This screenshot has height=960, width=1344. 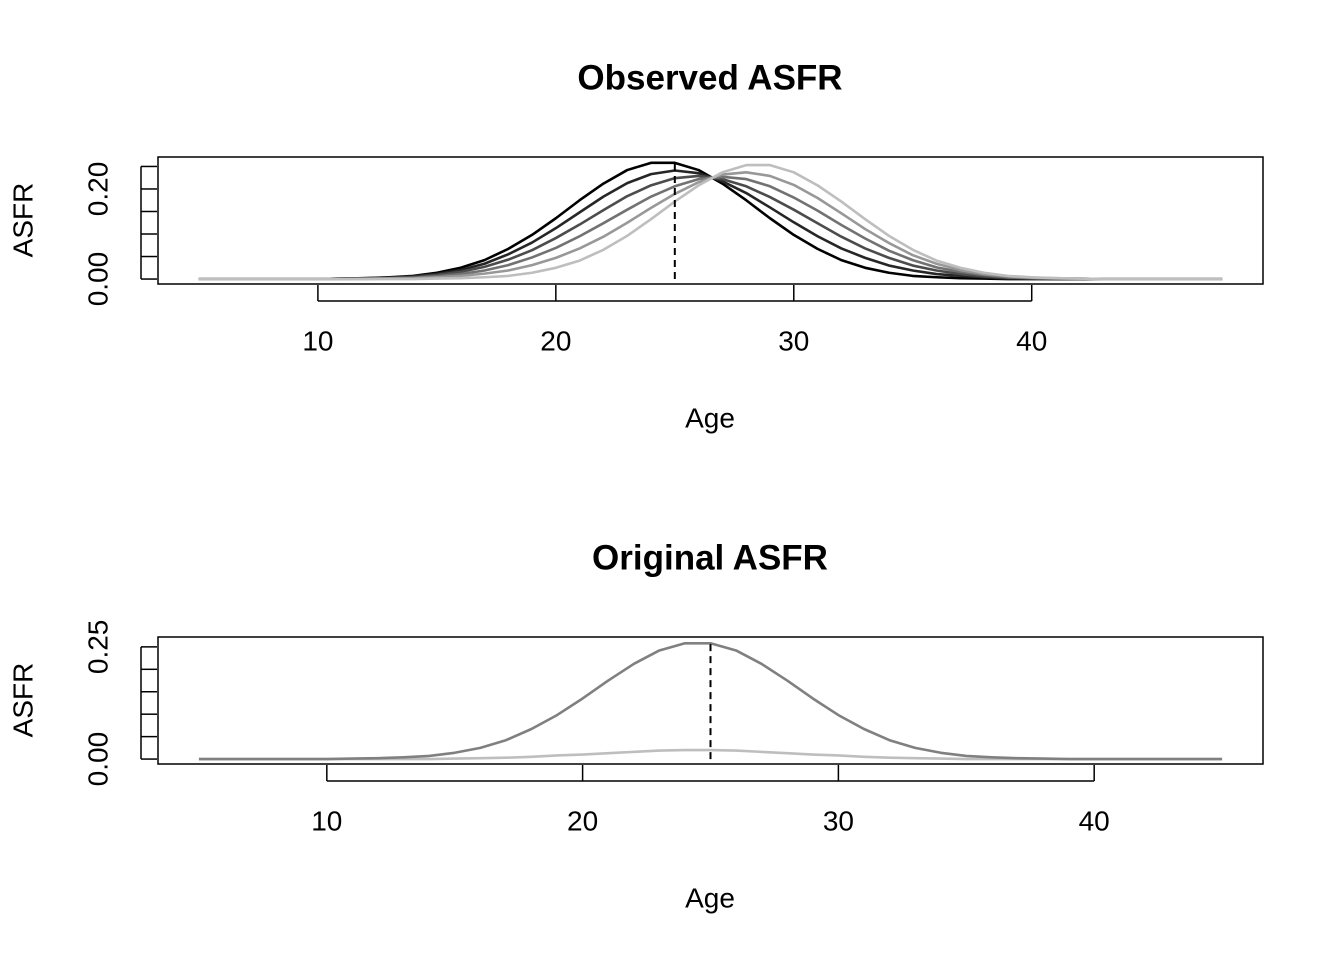 What do you see at coordinates (710, 557) in the screenshot?
I see `chart-title: Original ASFR` at bounding box center [710, 557].